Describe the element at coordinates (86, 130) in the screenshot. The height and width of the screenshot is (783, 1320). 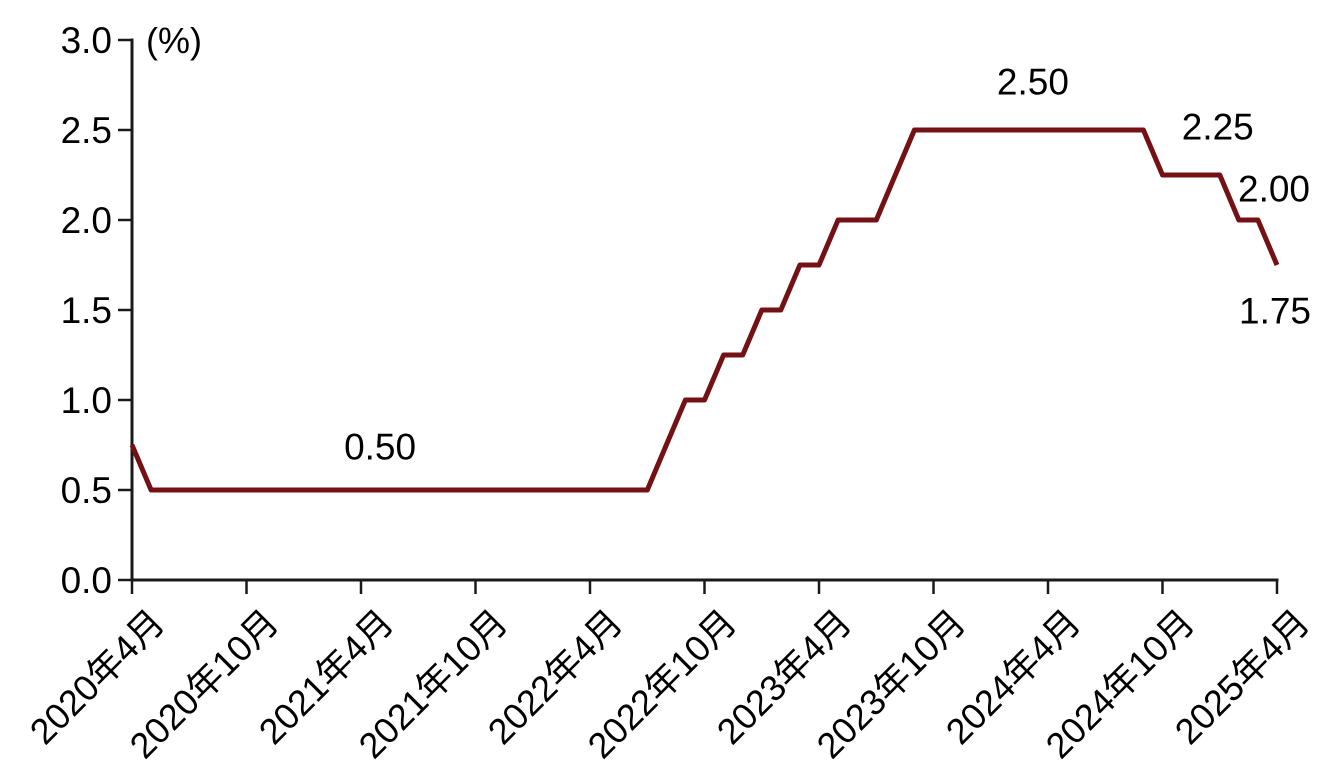
I see `y-tick-label: 2.5` at that location.